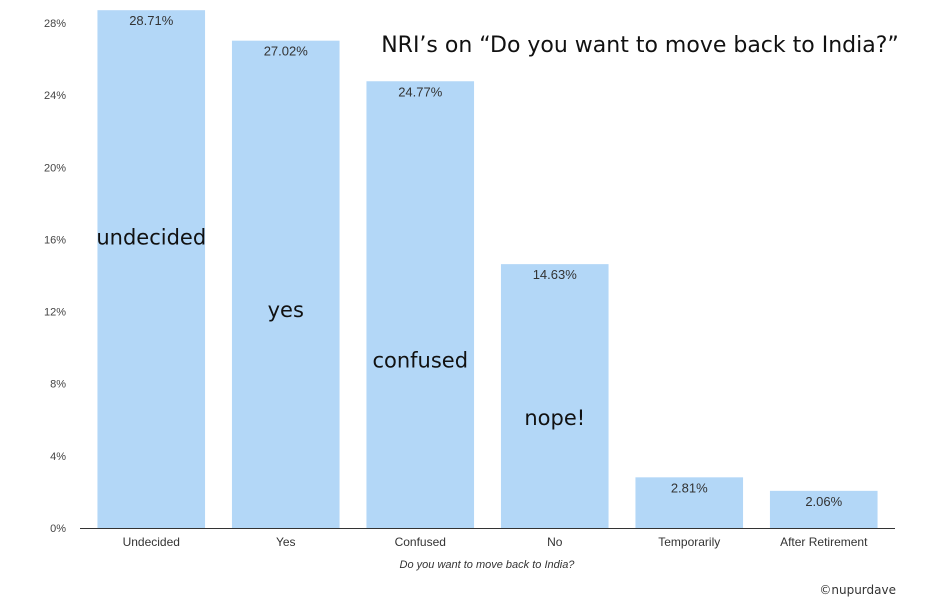  I want to click on bar-value-label: 2.81%, so click(689, 487).